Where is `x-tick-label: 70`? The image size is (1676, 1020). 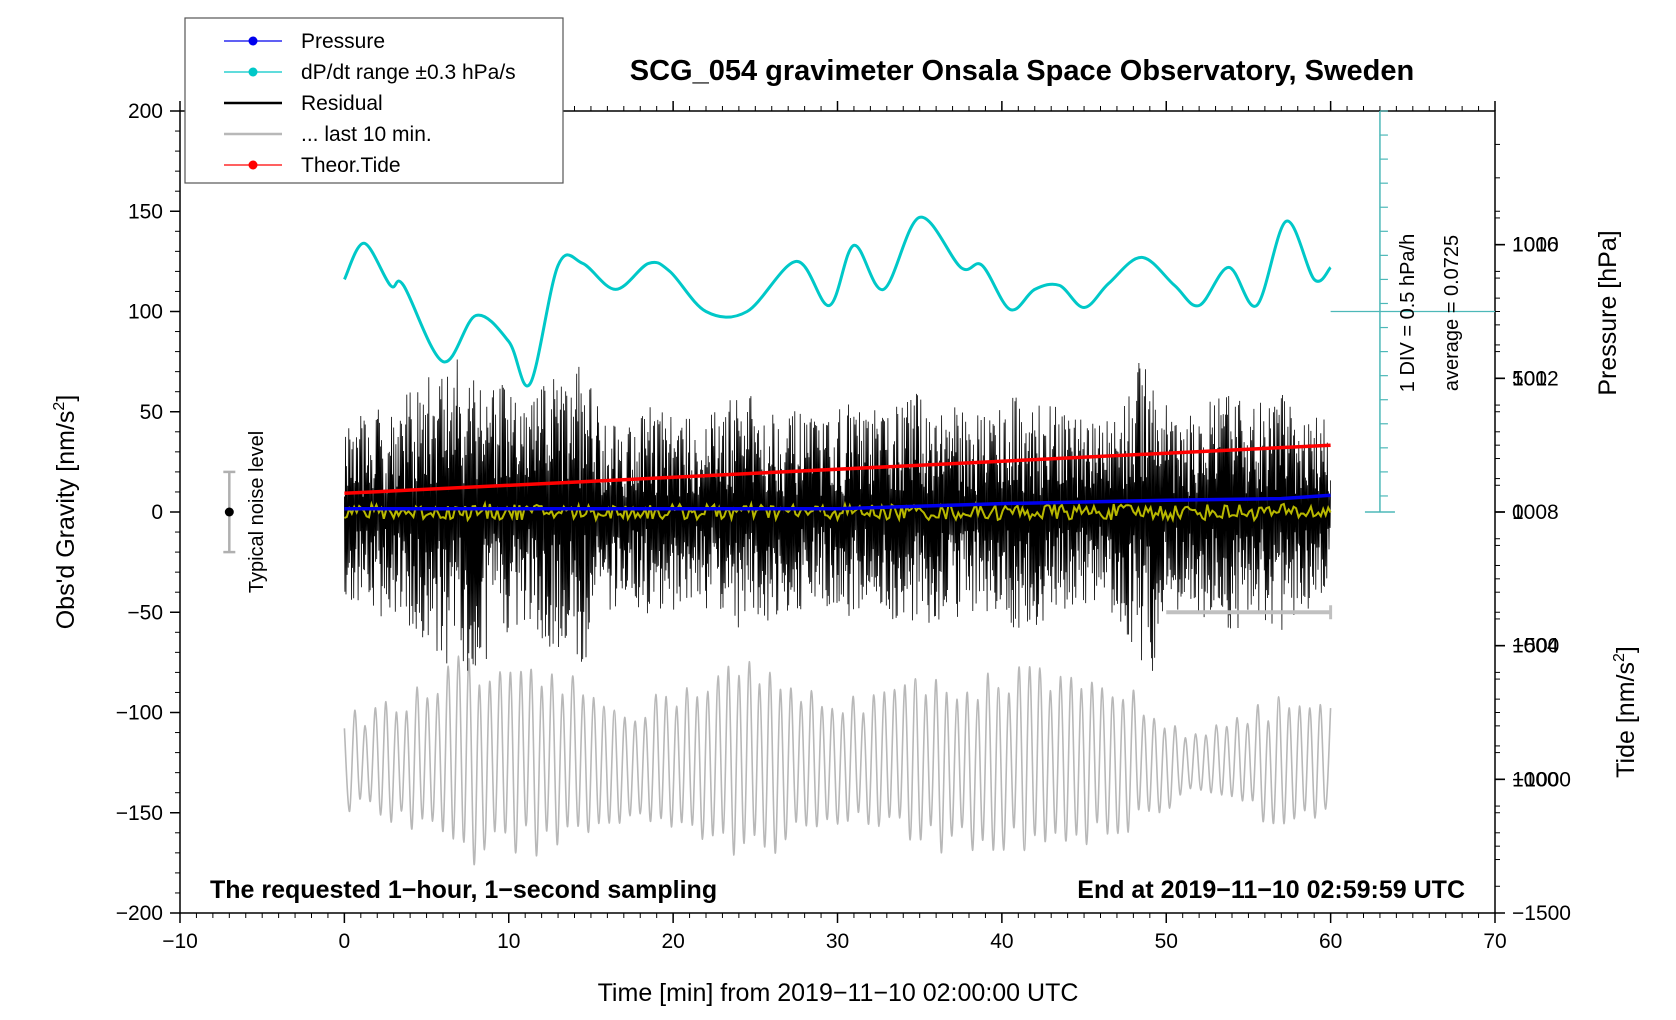
x-tick-label: 70 is located at coordinates (1494, 941).